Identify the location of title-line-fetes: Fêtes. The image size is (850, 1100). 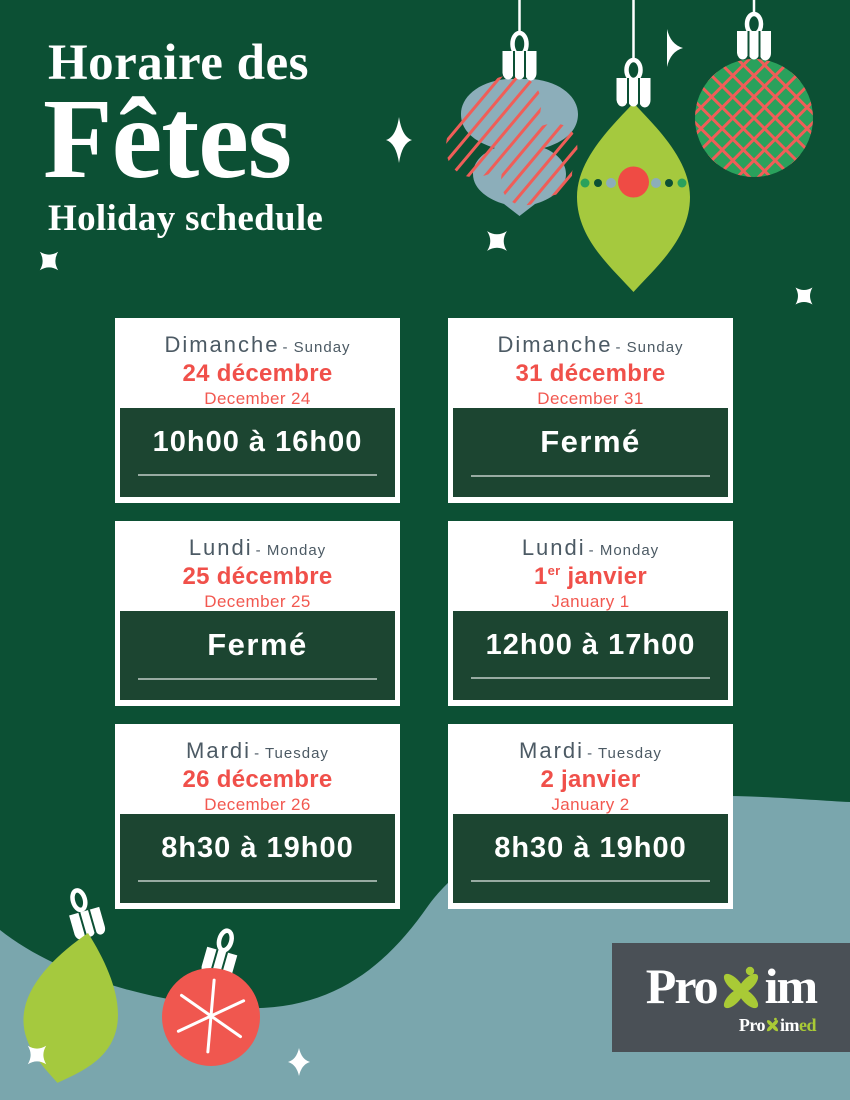
(167, 138).